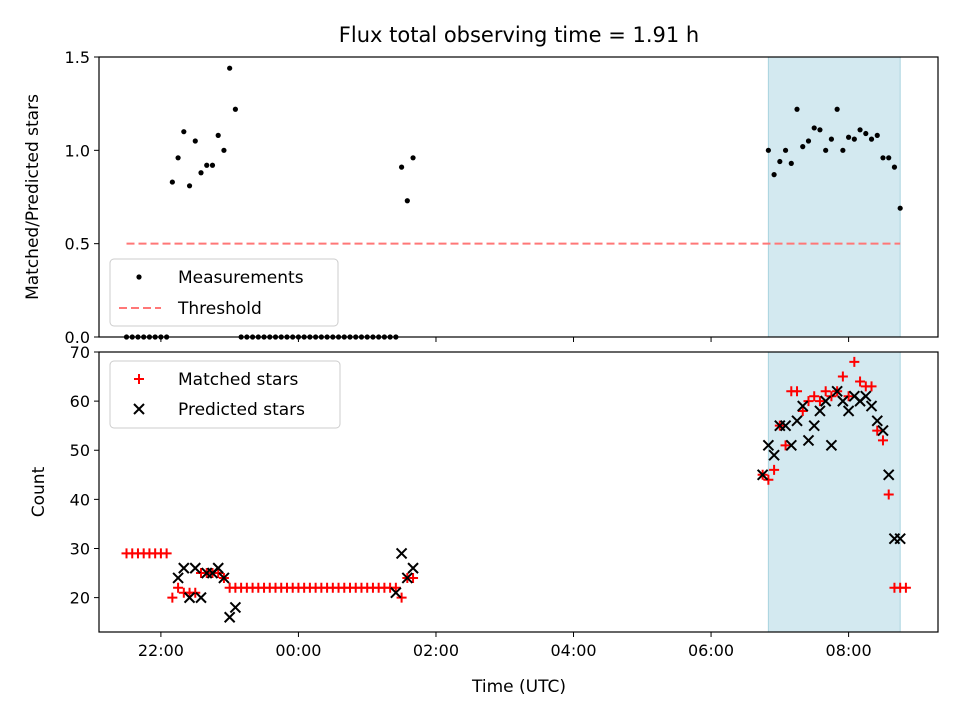 The height and width of the screenshot is (720, 960). What do you see at coordinates (573, 650) in the screenshot?
I see `x-tick-label: 04:00` at bounding box center [573, 650].